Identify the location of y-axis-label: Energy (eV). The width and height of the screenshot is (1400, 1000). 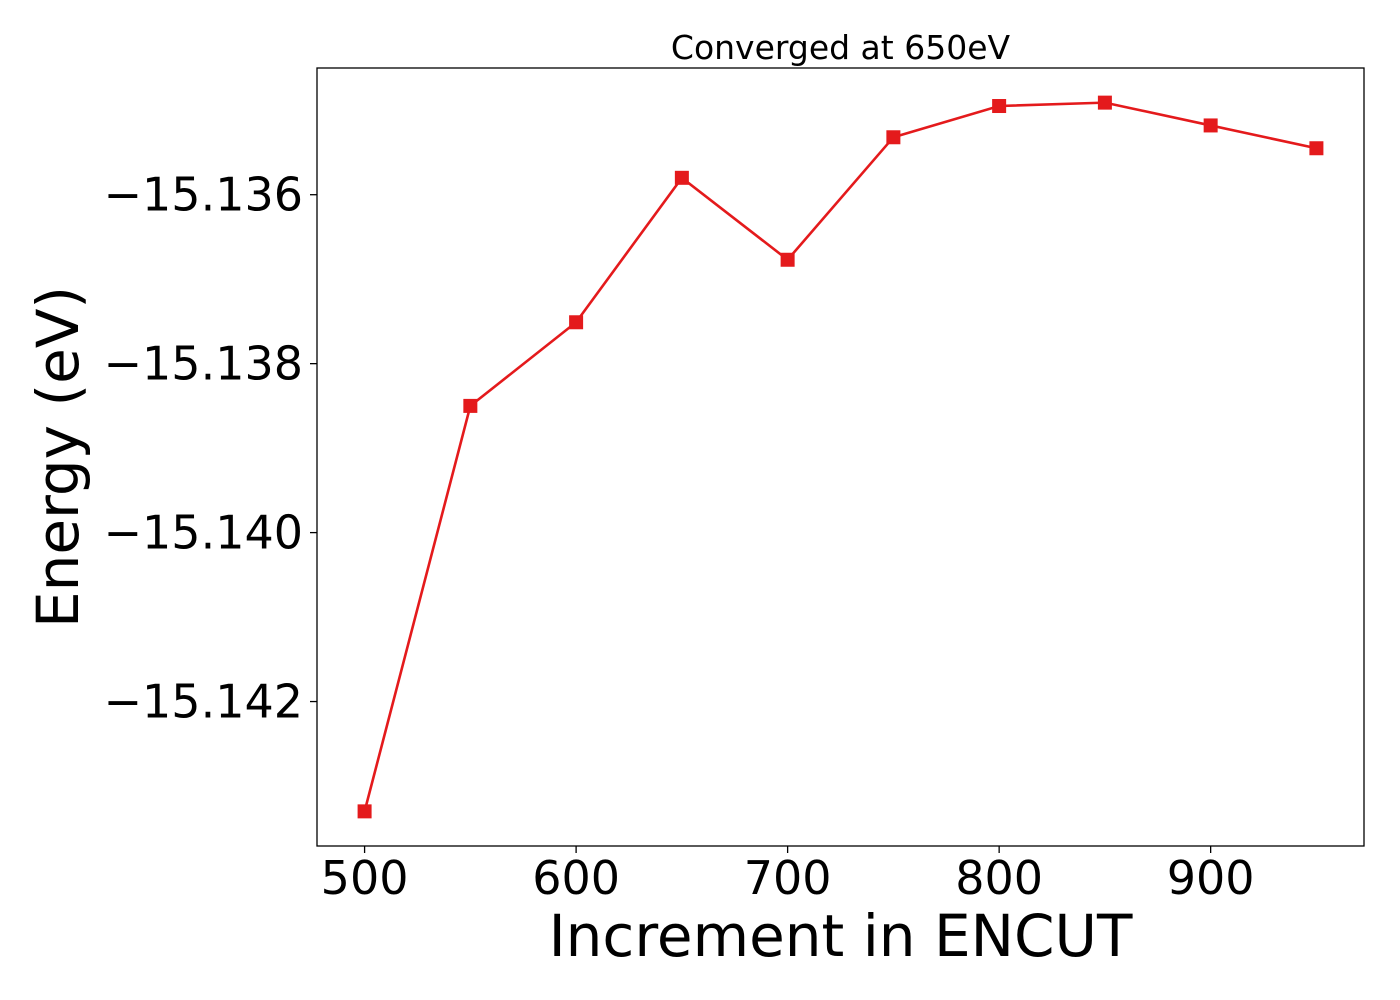
(58, 457).